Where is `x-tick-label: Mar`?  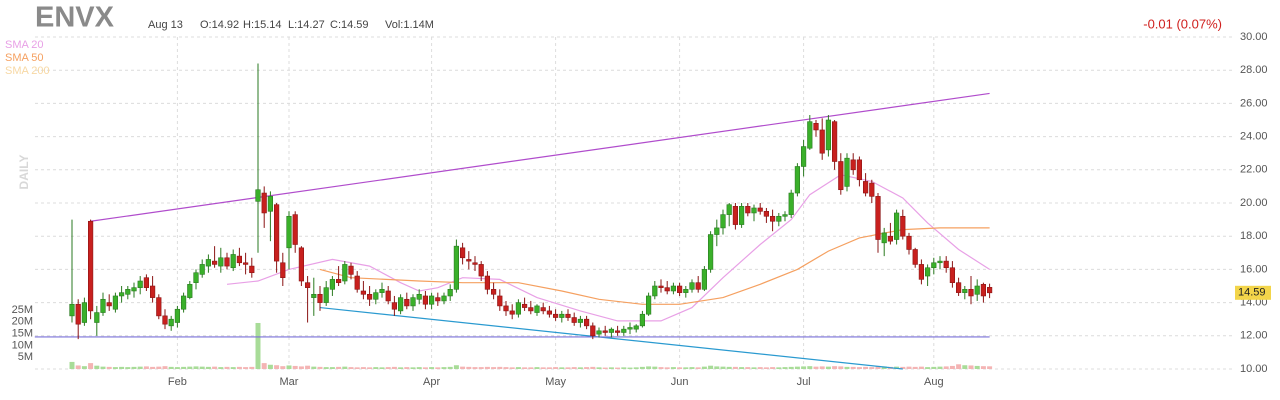
x-tick-label: Mar is located at coordinates (289, 382).